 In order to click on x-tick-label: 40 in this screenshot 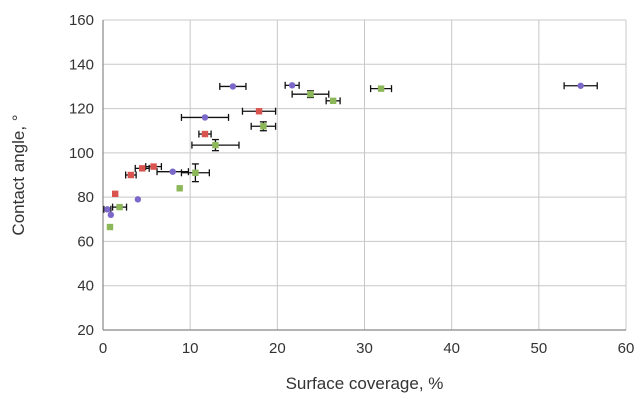, I will do `click(451, 348)`.